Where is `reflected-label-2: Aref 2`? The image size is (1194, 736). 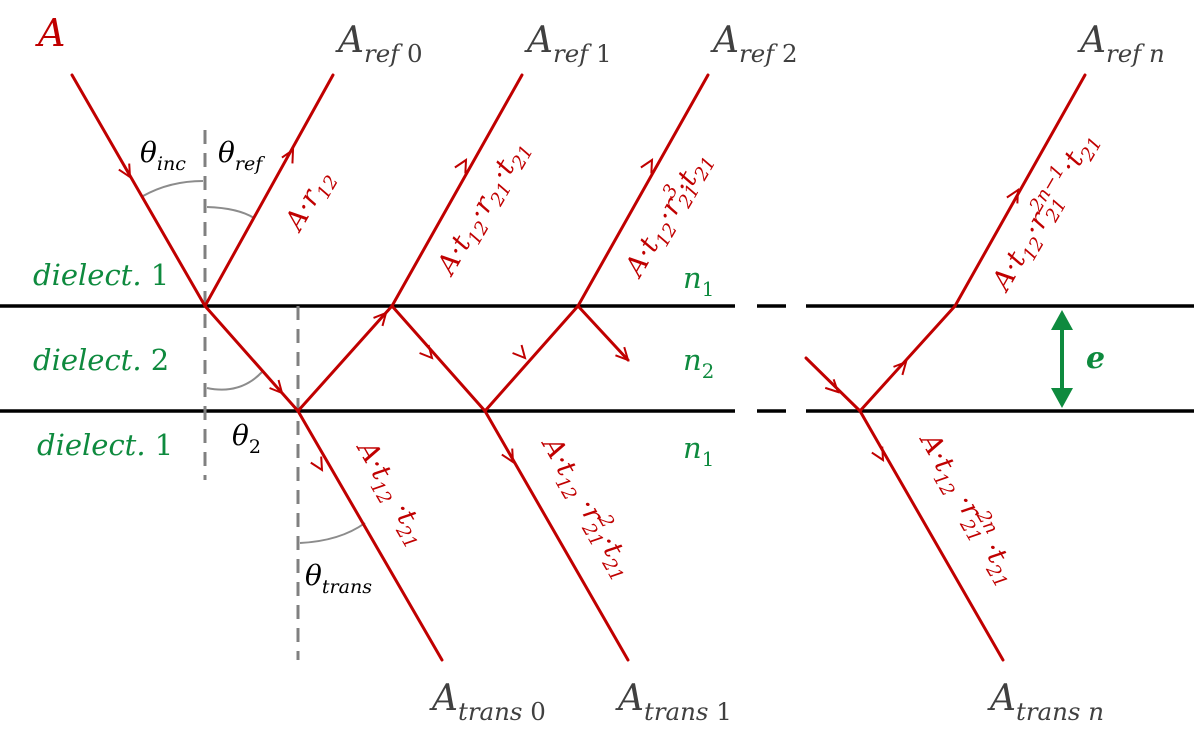 reflected-label-2: Aref 2 is located at coordinates (754, 44).